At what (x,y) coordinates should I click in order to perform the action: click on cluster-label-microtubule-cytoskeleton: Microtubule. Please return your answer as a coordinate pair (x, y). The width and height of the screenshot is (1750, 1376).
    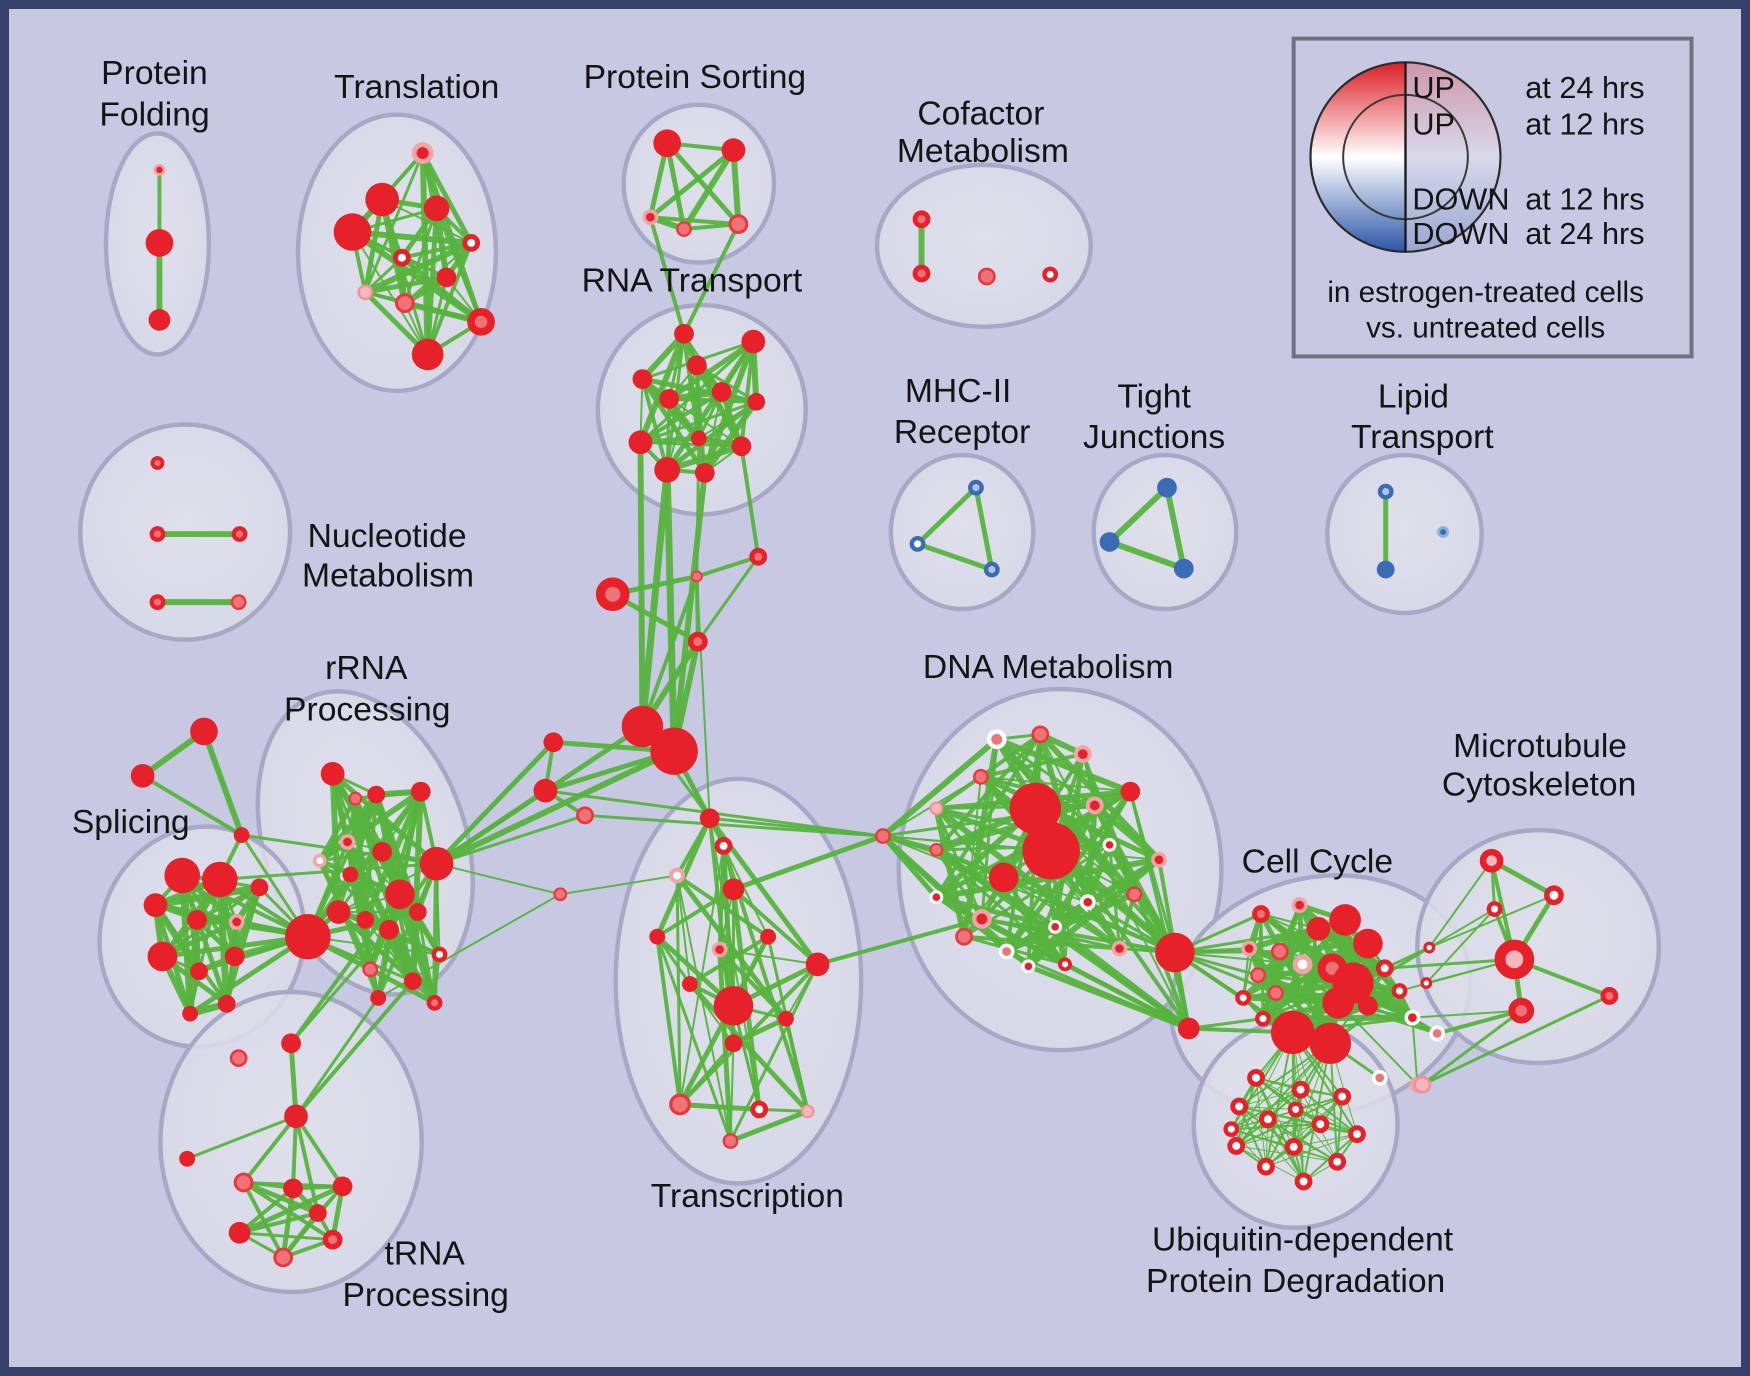
    Looking at the image, I should click on (1540, 746).